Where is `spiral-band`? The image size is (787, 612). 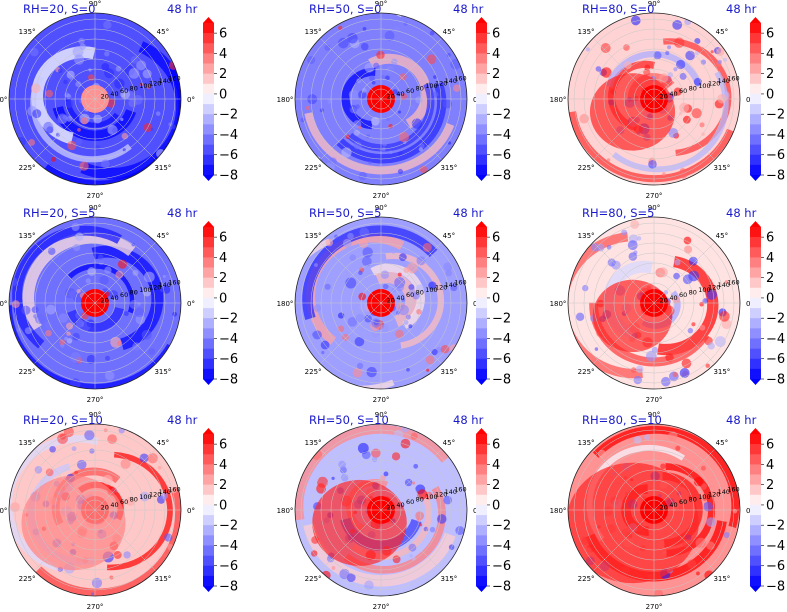
spiral-band is located at coordinates (397, 296).